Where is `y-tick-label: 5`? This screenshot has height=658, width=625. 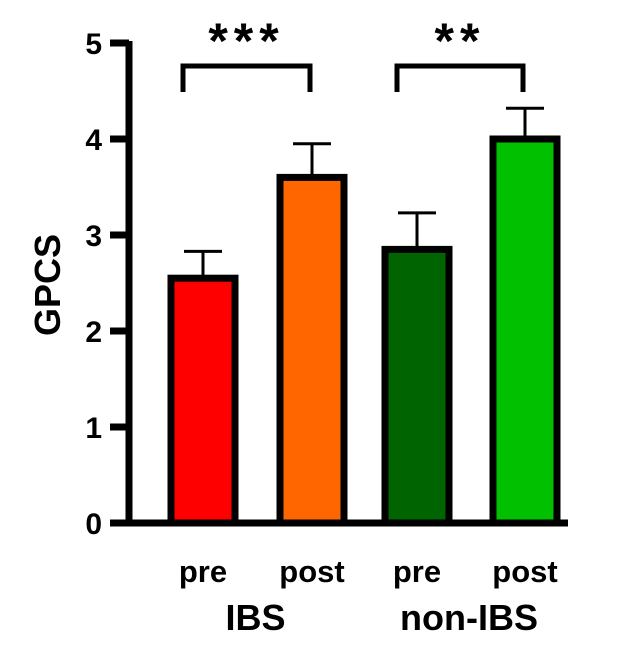 y-tick-label: 5 is located at coordinates (93, 44).